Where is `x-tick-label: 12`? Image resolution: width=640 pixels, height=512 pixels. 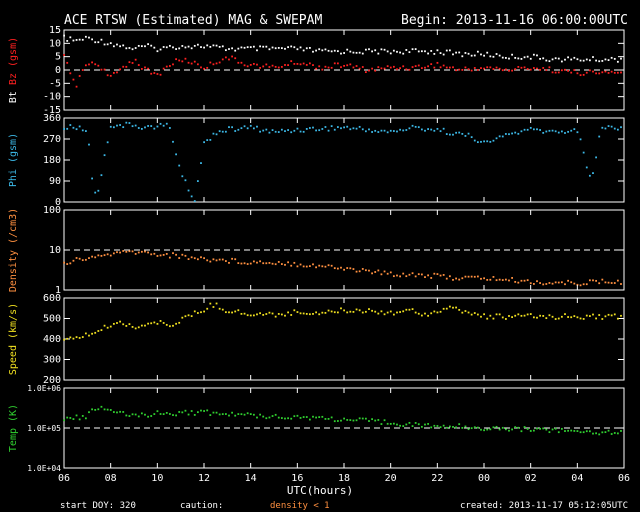 x-tick-label: 12 is located at coordinates (204, 478).